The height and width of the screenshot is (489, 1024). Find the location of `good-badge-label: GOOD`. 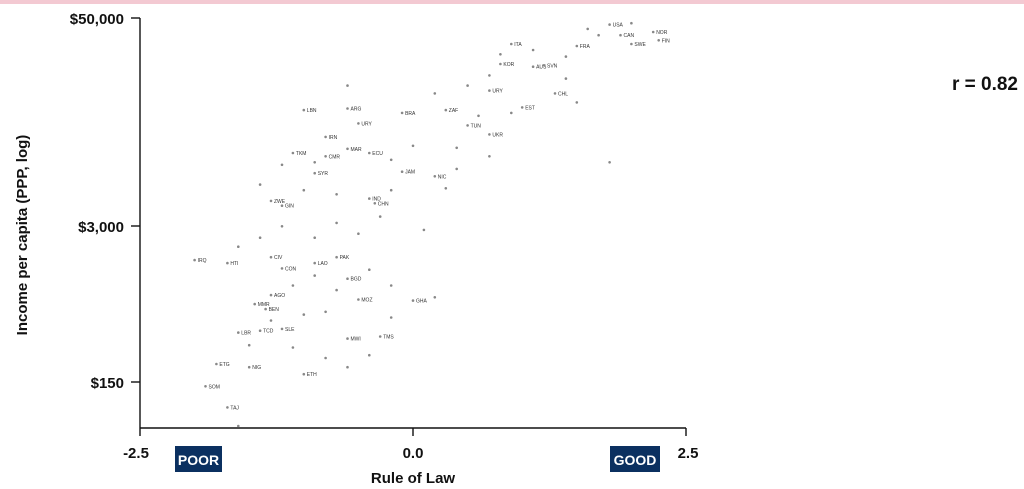

good-badge-label: GOOD is located at coordinates (635, 460).